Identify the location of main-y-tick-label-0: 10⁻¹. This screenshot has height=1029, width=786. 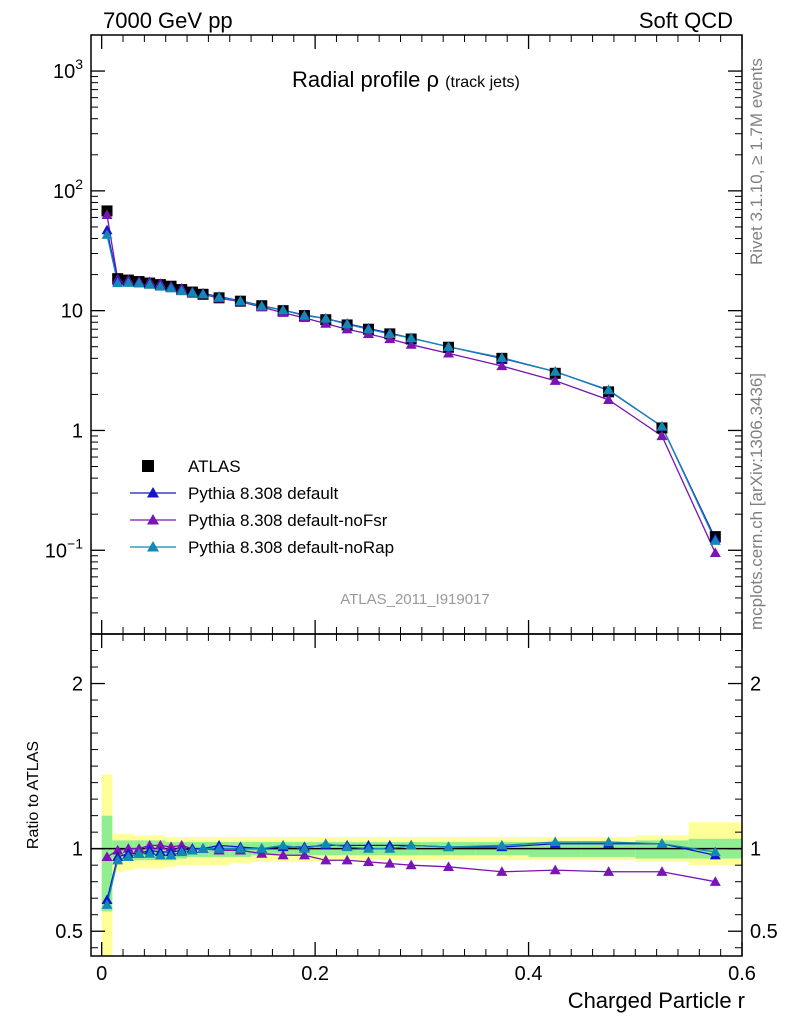
(64, 548).